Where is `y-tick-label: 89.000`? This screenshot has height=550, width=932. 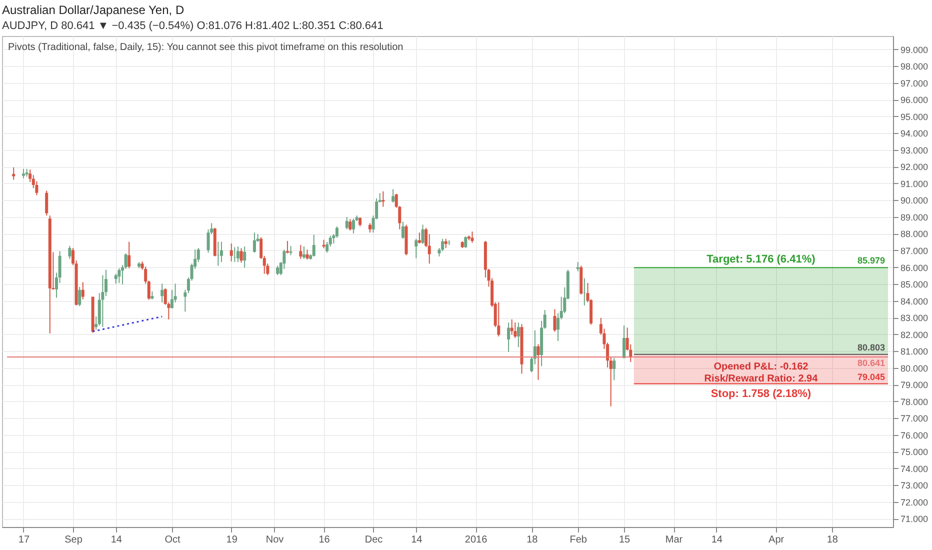 y-tick-label: 89.000 is located at coordinates (914, 217).